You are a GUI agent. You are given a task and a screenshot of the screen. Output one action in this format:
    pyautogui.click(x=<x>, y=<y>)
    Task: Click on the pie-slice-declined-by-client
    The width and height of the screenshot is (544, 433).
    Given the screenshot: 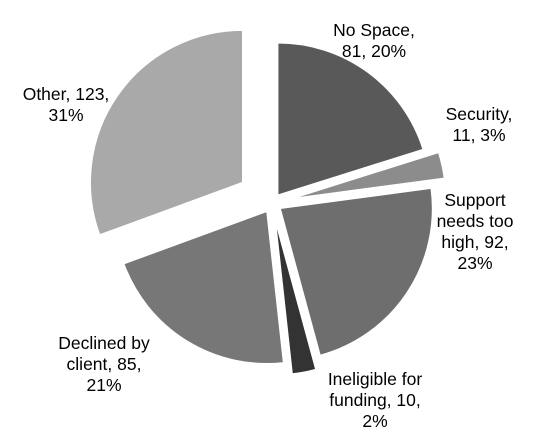 What is the action you would take?
    pyautogui.click(x=203, y=287)
    